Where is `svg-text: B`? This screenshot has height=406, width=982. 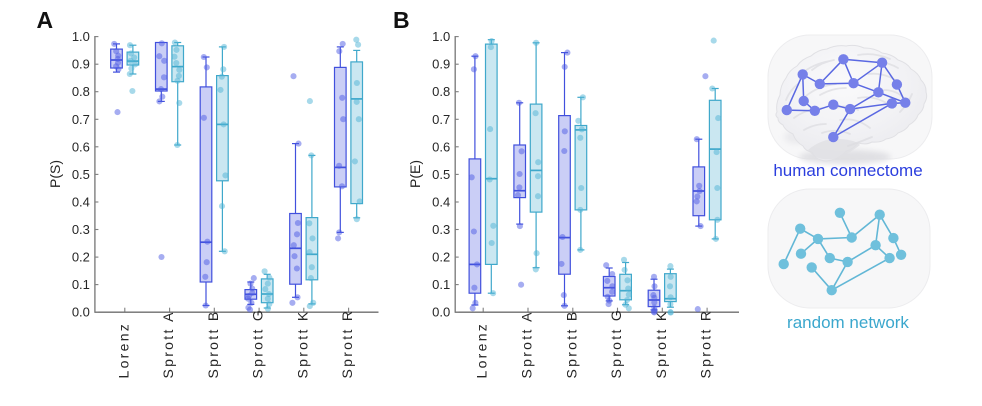
svg-text: B is located at coordinates (401, 20).